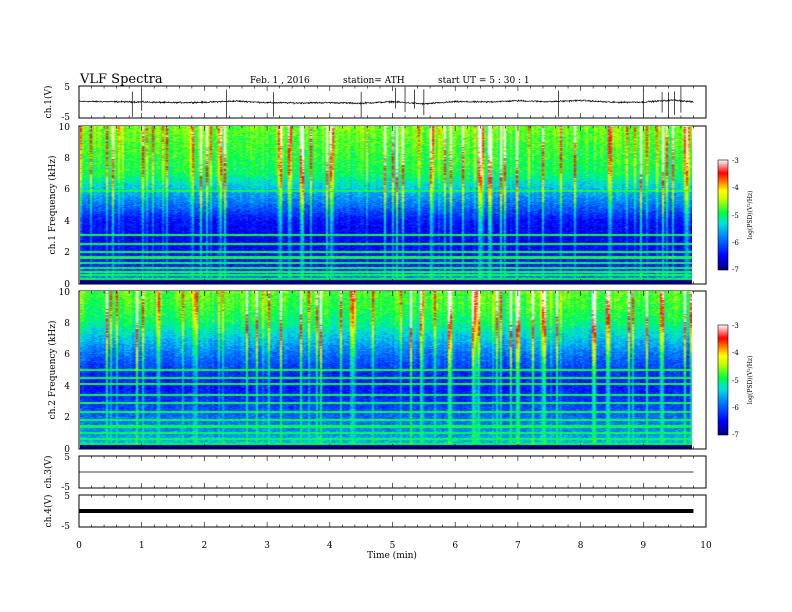 The image size is (792, 612). What do you see at coordinates (706, 546) in the screenshot?
I see `x-tick-label: 10` at bounding box center [706, 546].